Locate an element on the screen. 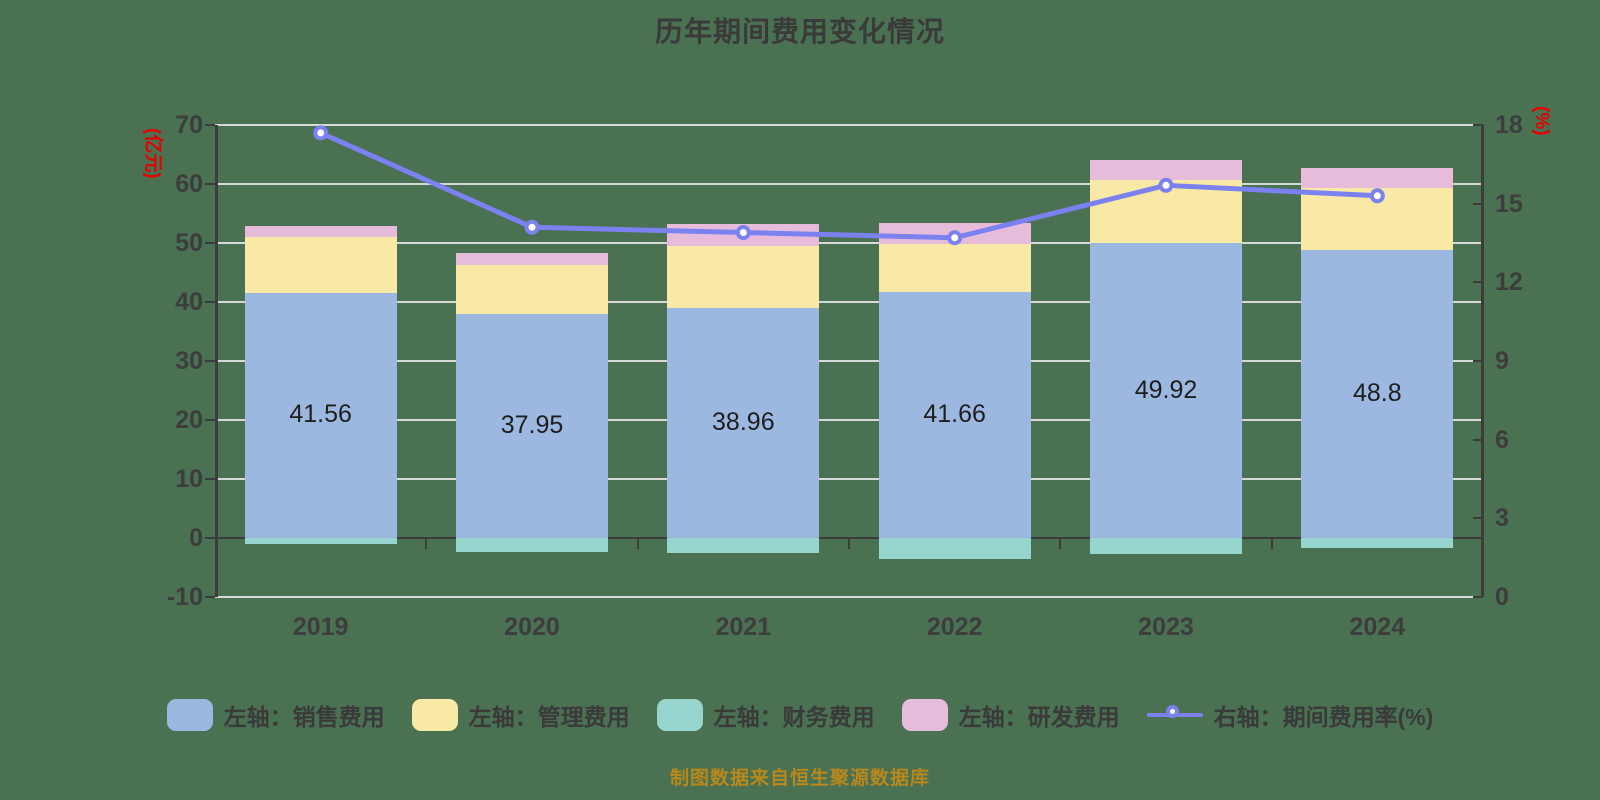  rate-marker-2022 is located at coordinates (955, 238).